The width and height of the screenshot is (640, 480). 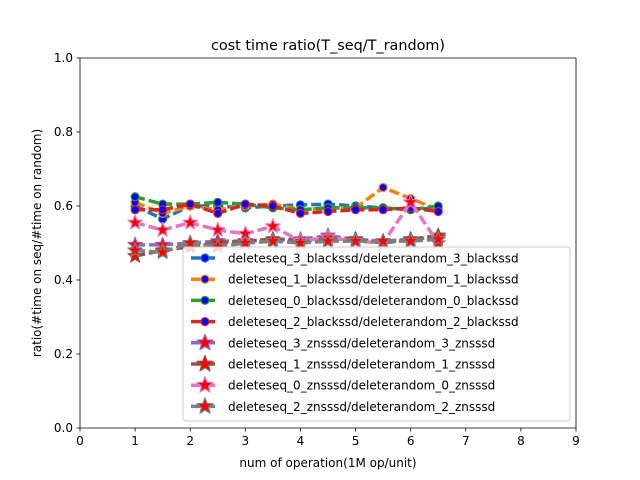 I want to click on x-axis-ticks: 0 1 2 3 4 5 6 7 8 9, so click(x=328, y=438).